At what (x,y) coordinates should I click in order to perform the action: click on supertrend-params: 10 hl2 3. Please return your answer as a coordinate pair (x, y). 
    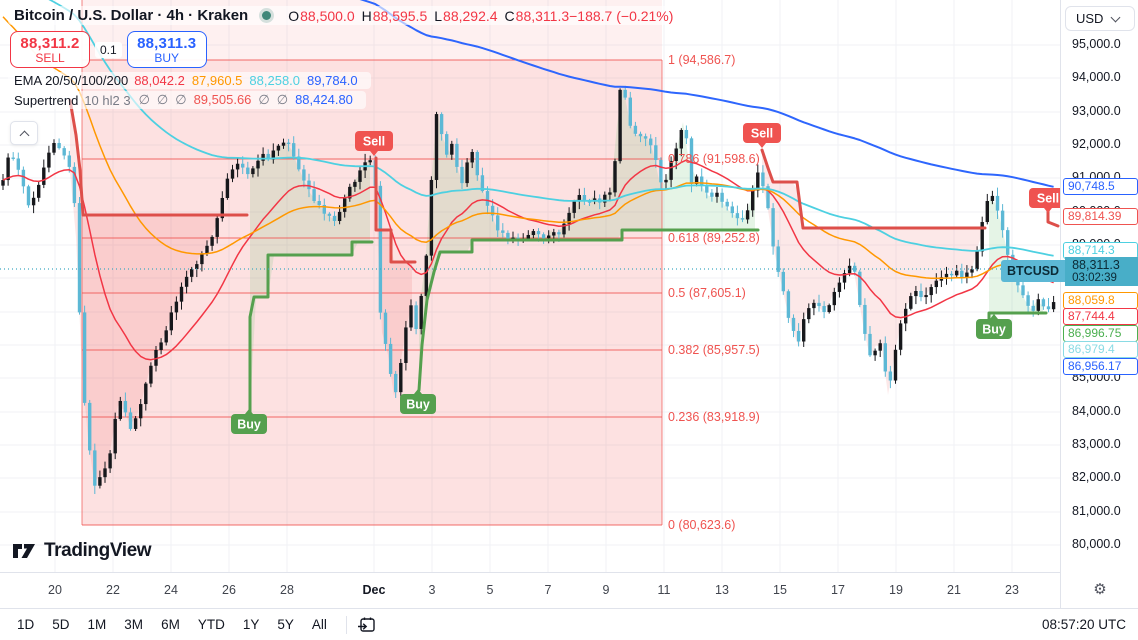
    Looking at the image, I should click on (107, 100).